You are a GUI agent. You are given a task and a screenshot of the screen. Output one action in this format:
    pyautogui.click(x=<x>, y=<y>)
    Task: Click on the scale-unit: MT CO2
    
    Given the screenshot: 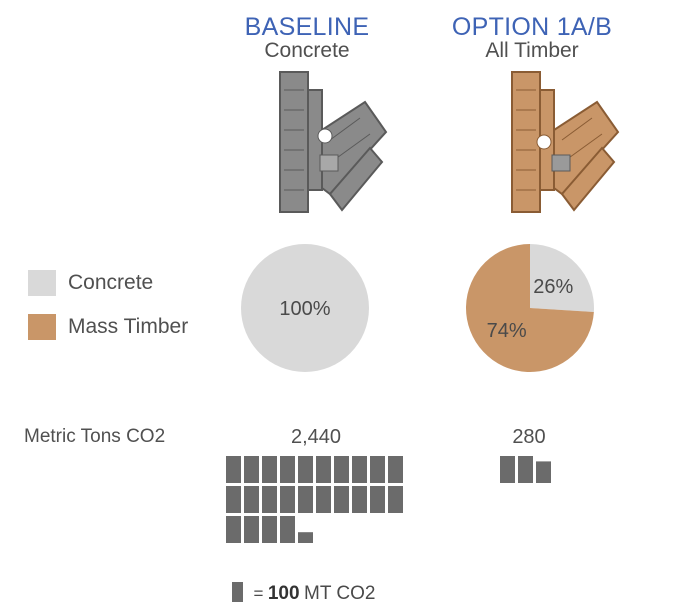 What is the action you would take?
    pyautogui.click(x=340, y=593)
    